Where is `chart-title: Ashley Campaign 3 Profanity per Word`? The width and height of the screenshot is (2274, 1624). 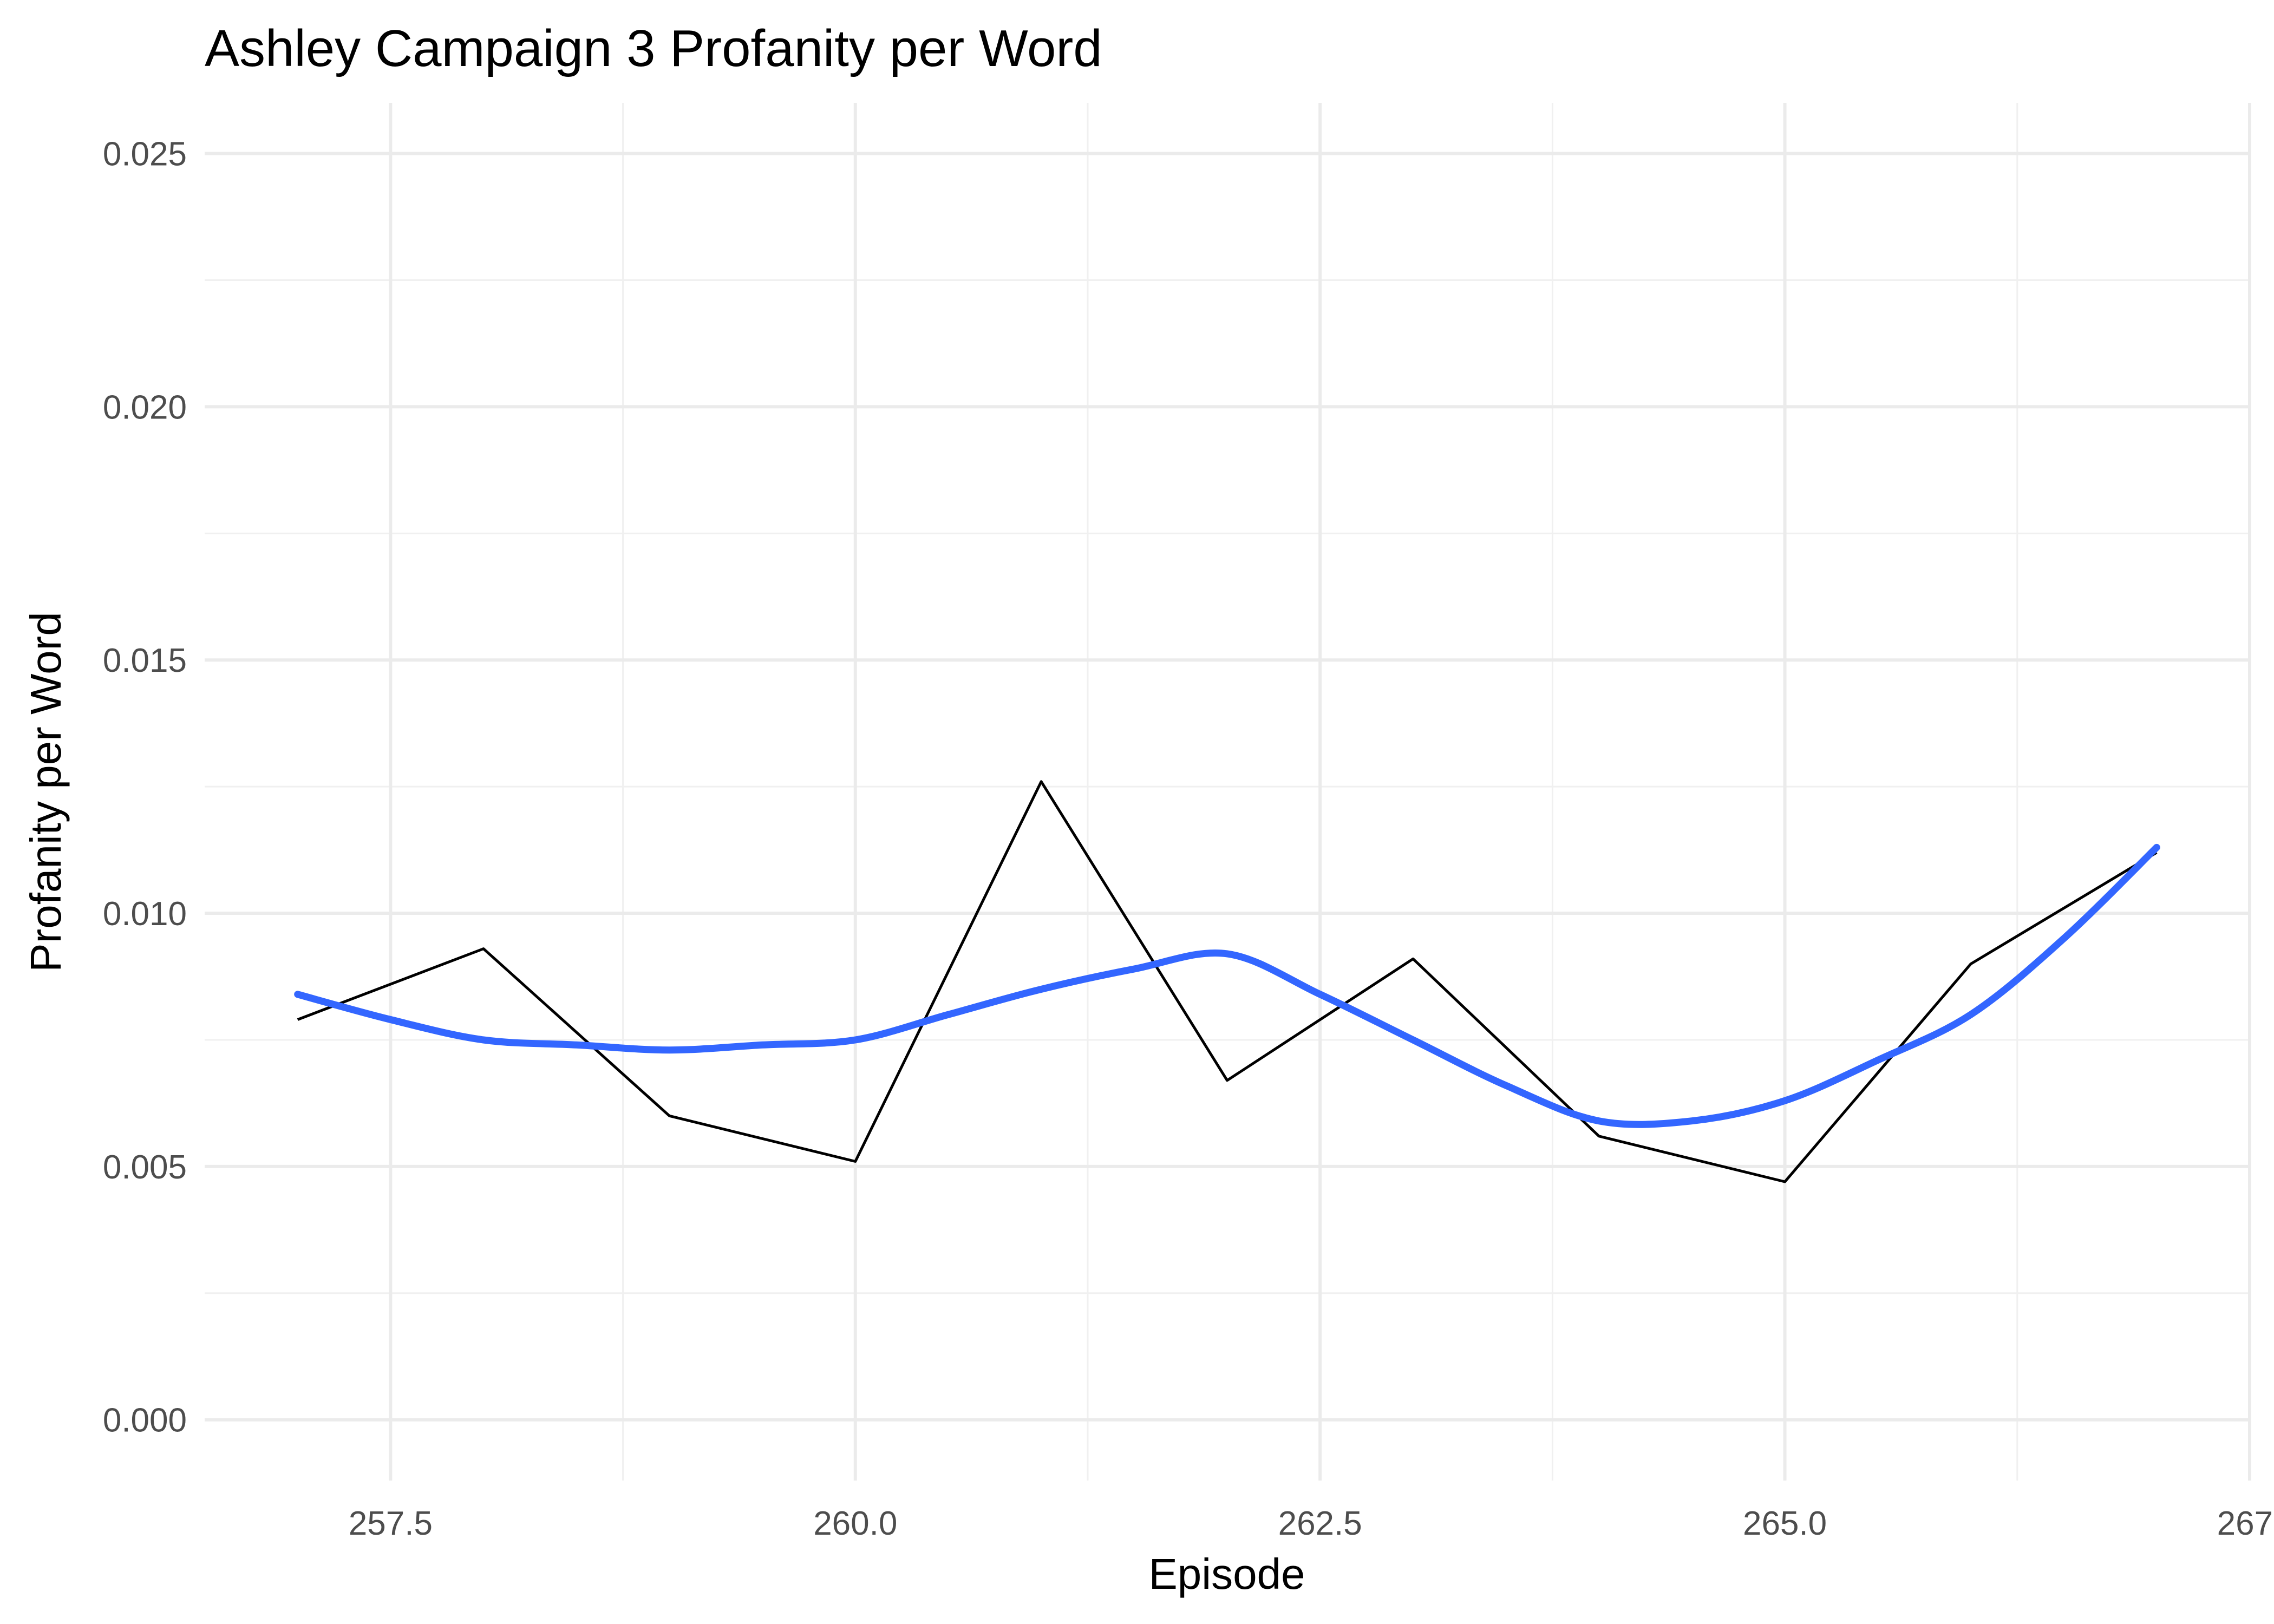 chart-title: Ashley Campaign 3 Profanity per Word is located at coordinates (654, 48).